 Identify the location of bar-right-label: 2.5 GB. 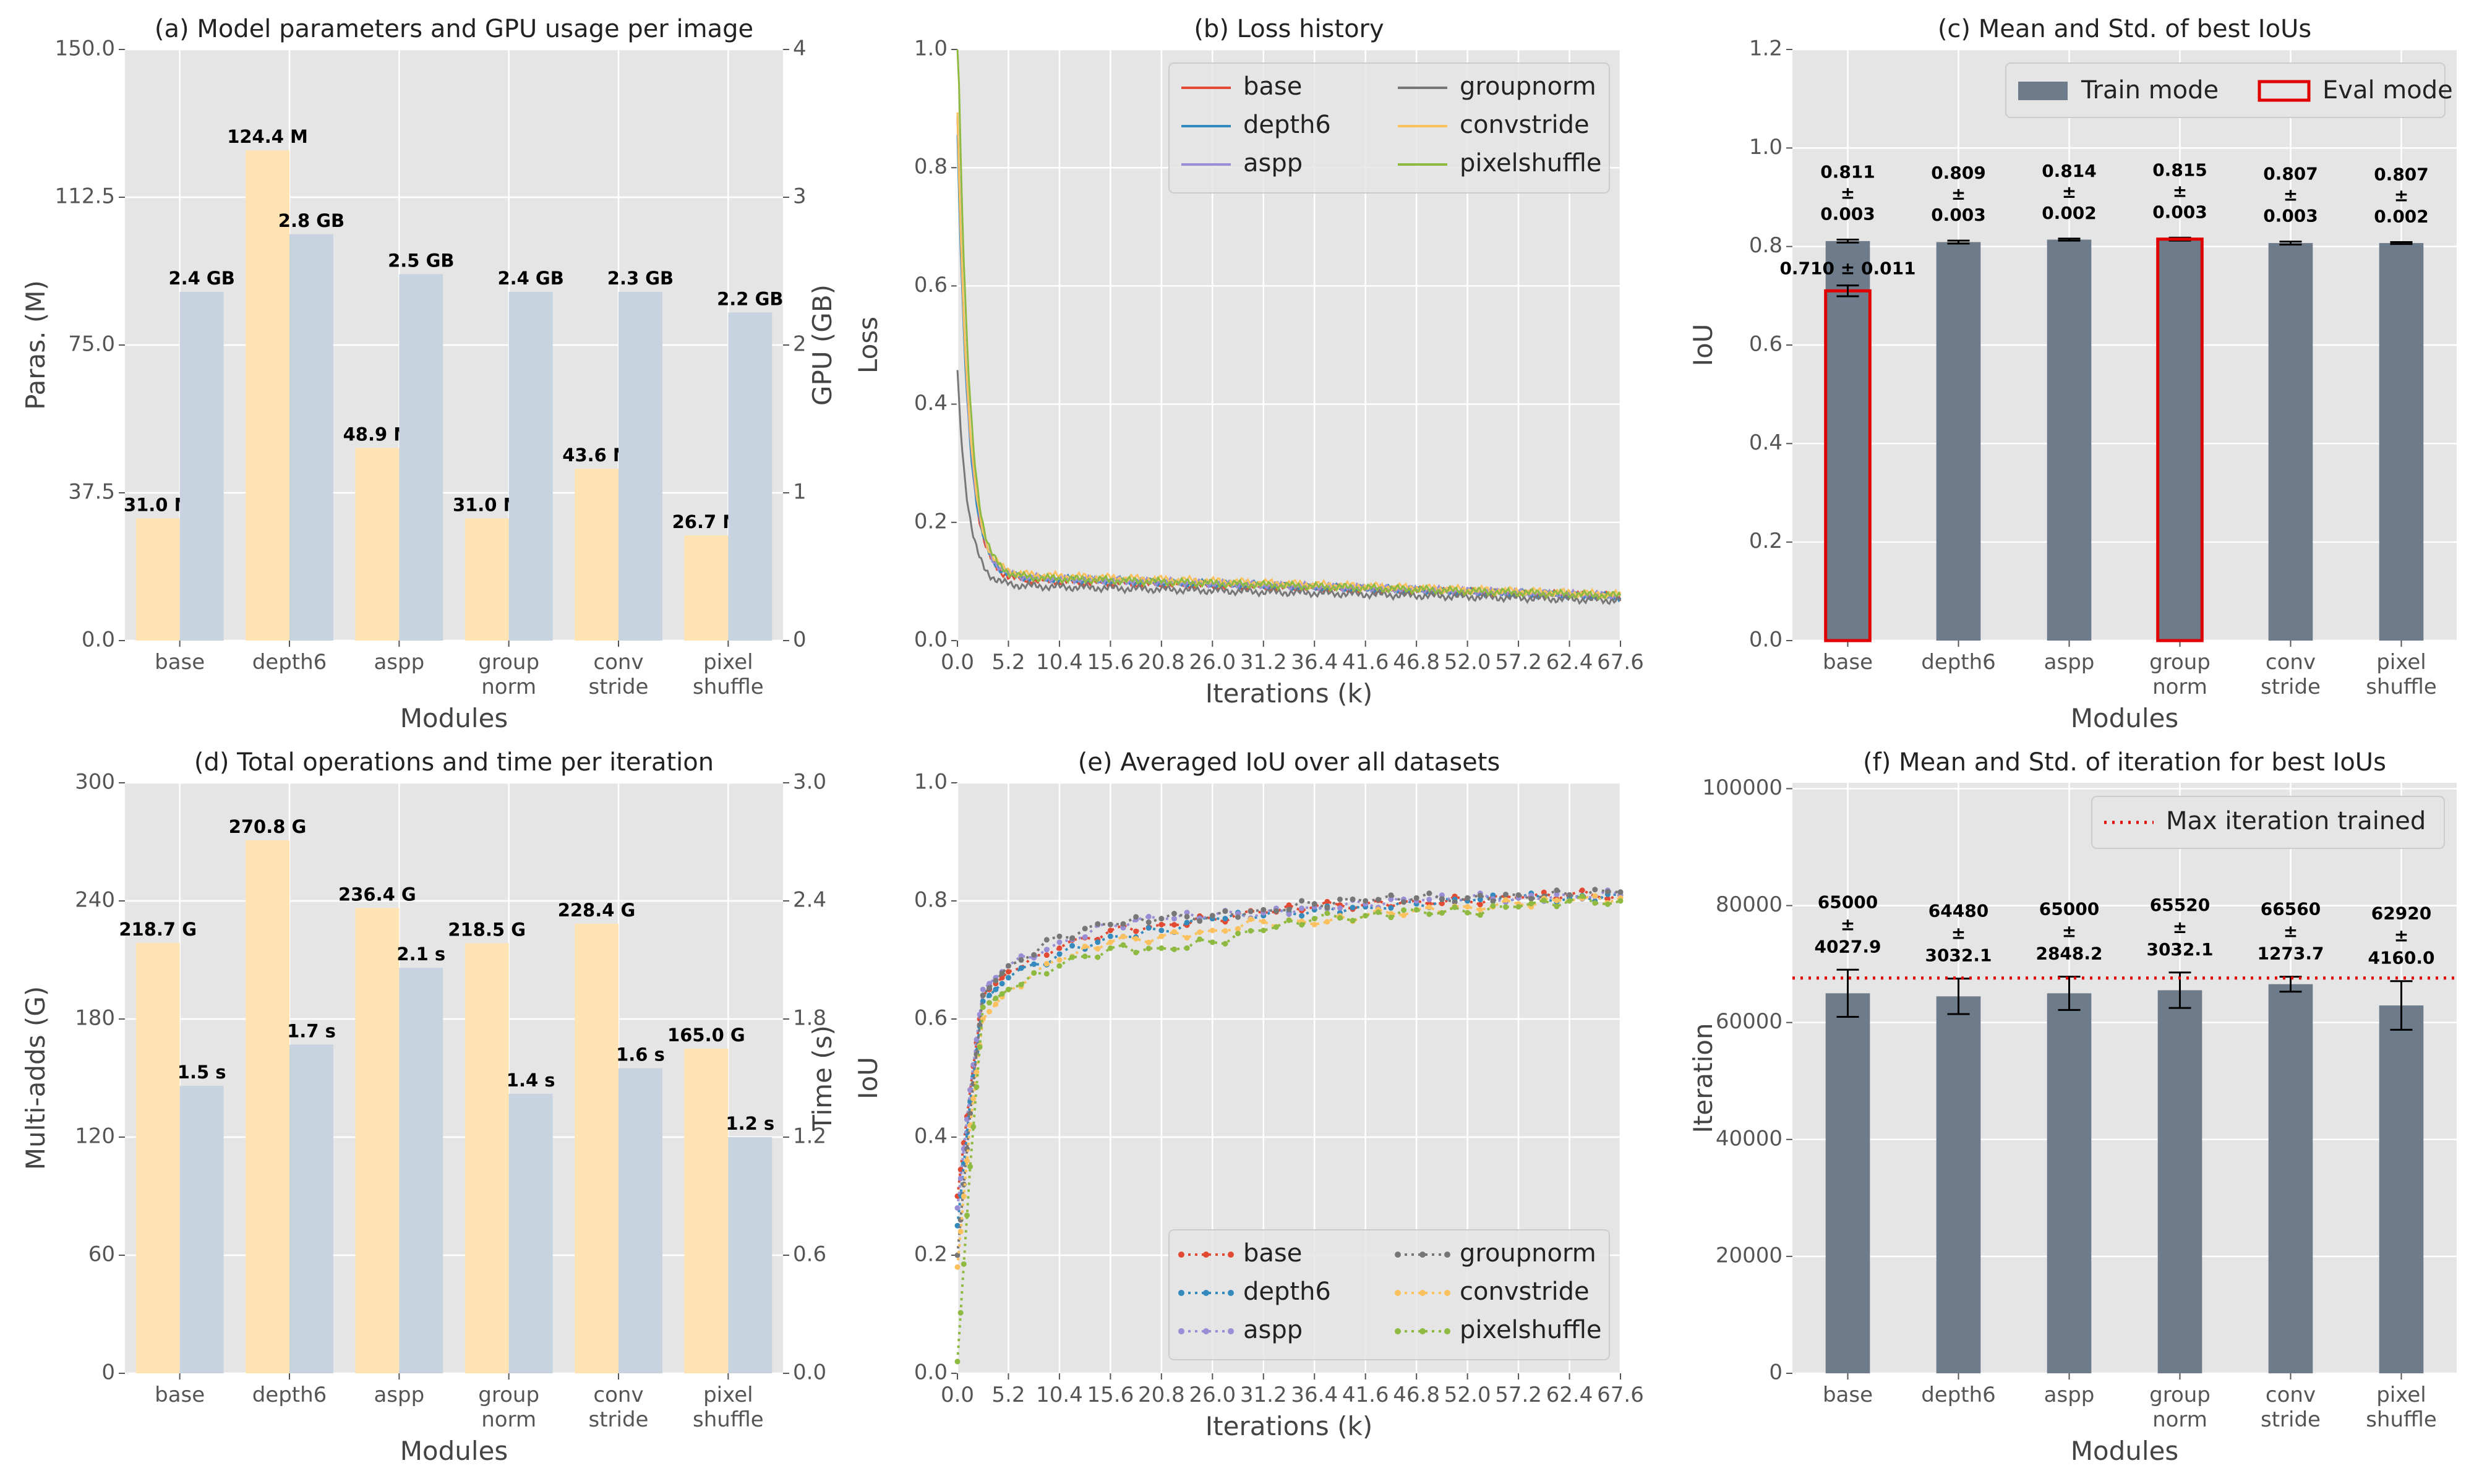
(421, 260).